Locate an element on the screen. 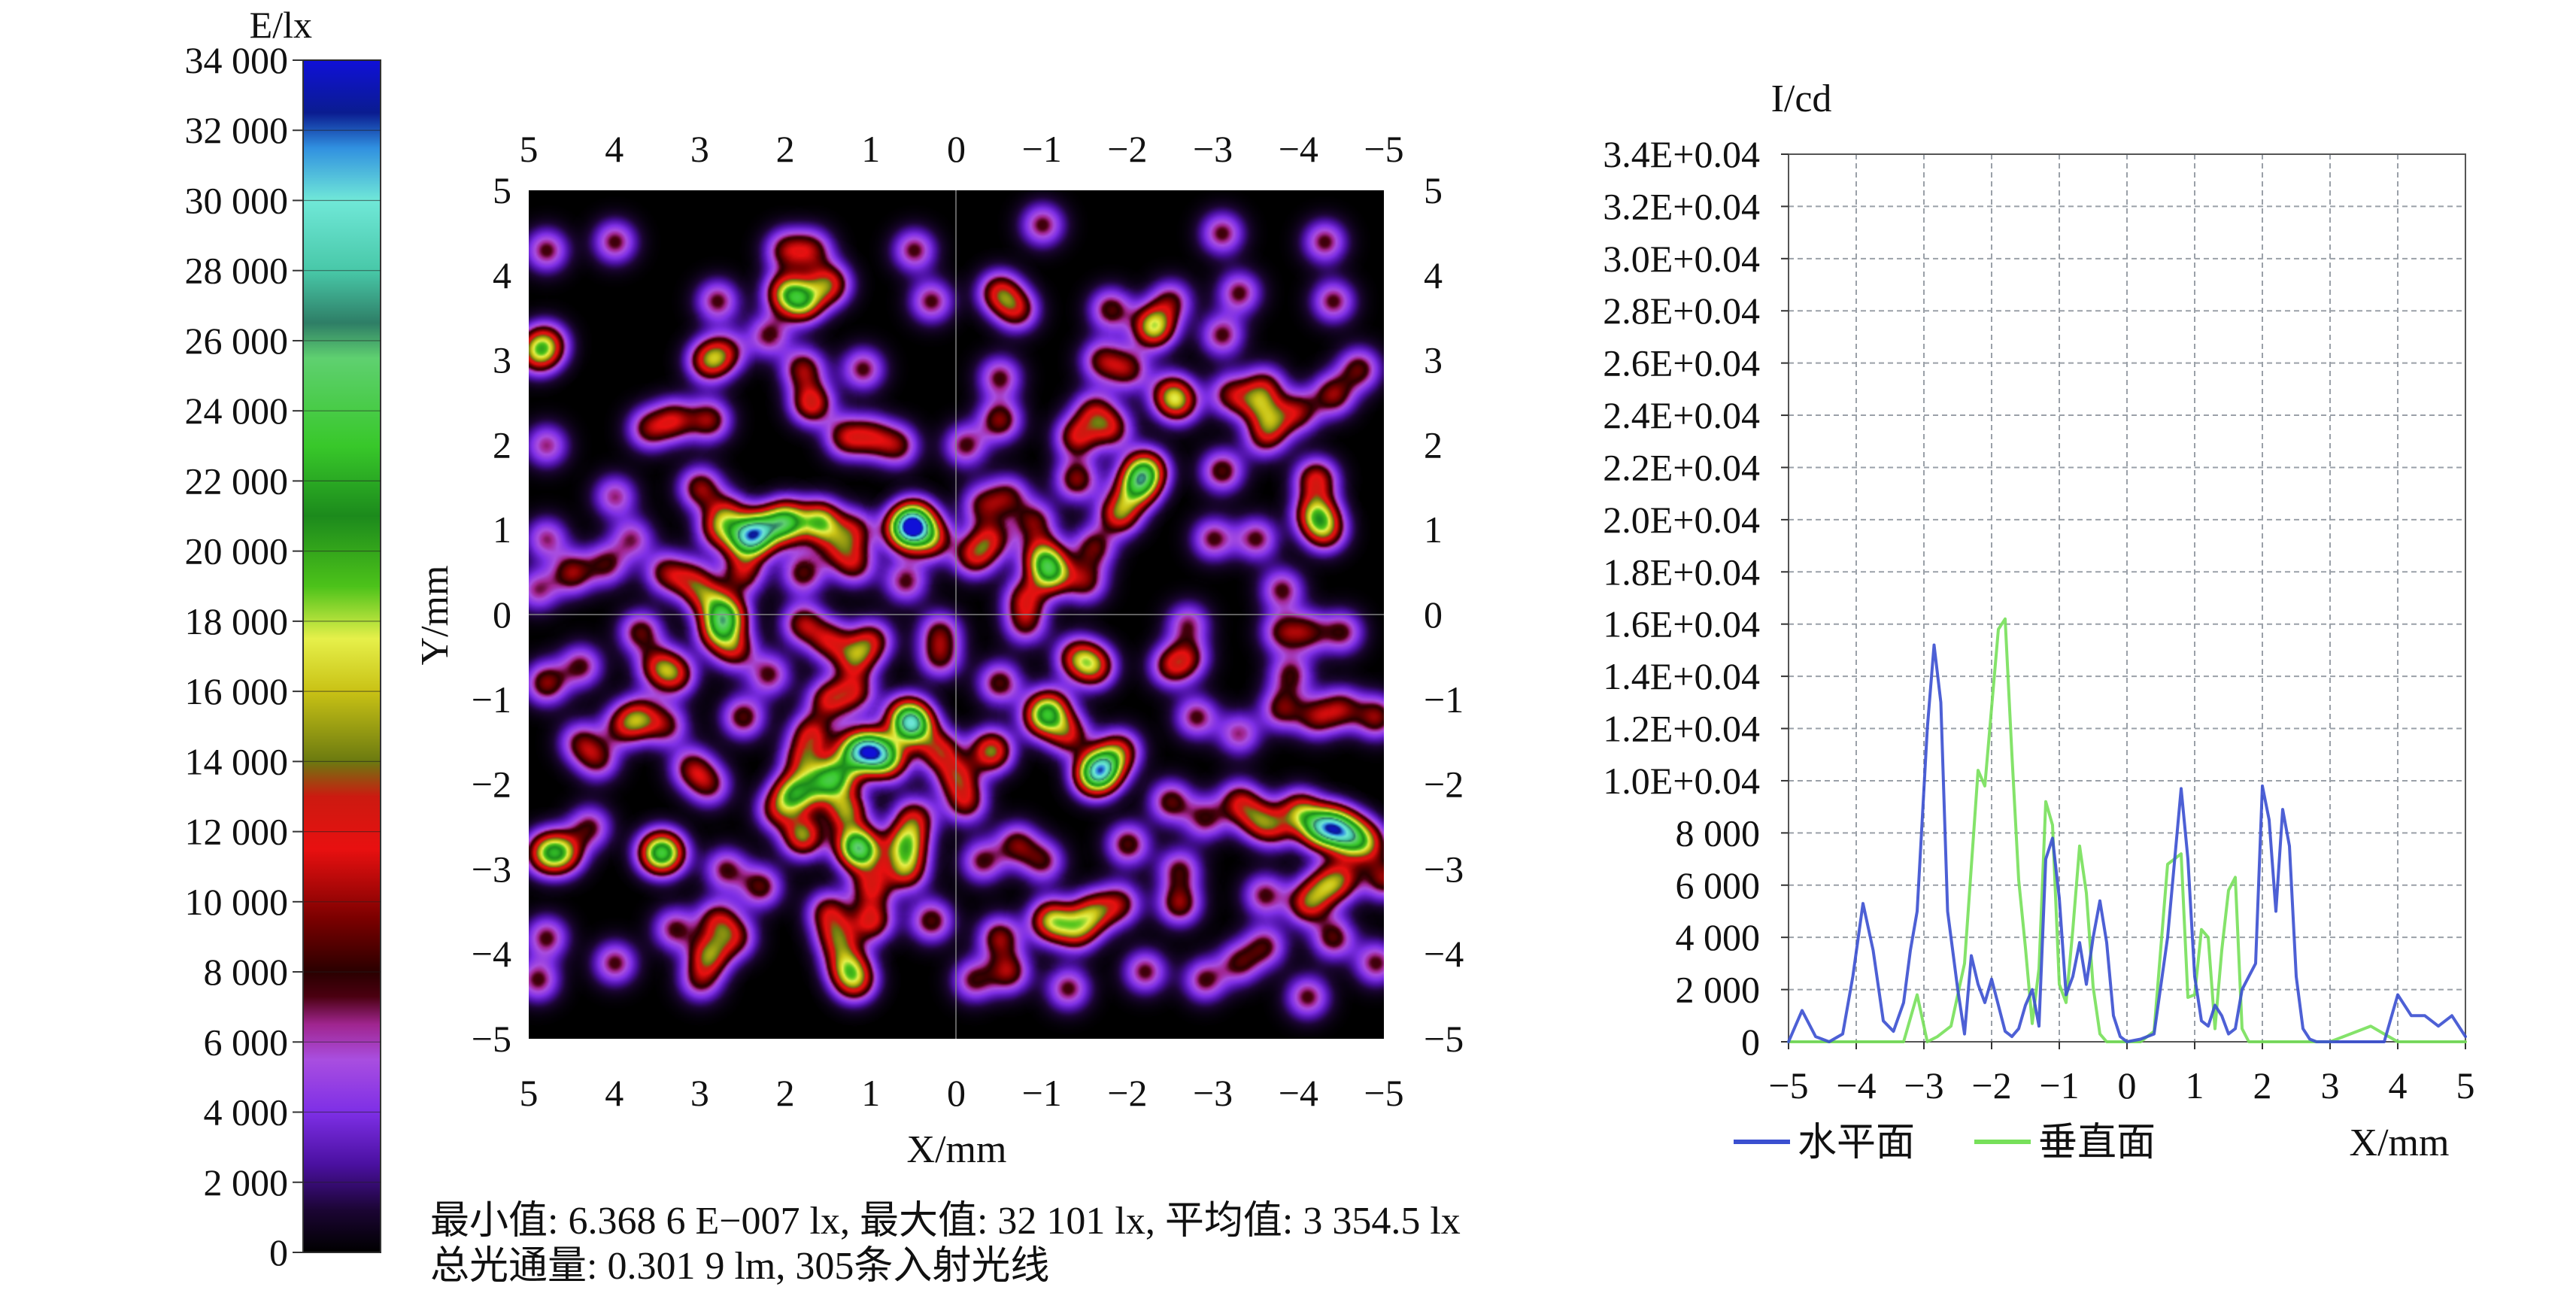  line-chart-x-label: X/mm is located at coordinates (2400, 1143).